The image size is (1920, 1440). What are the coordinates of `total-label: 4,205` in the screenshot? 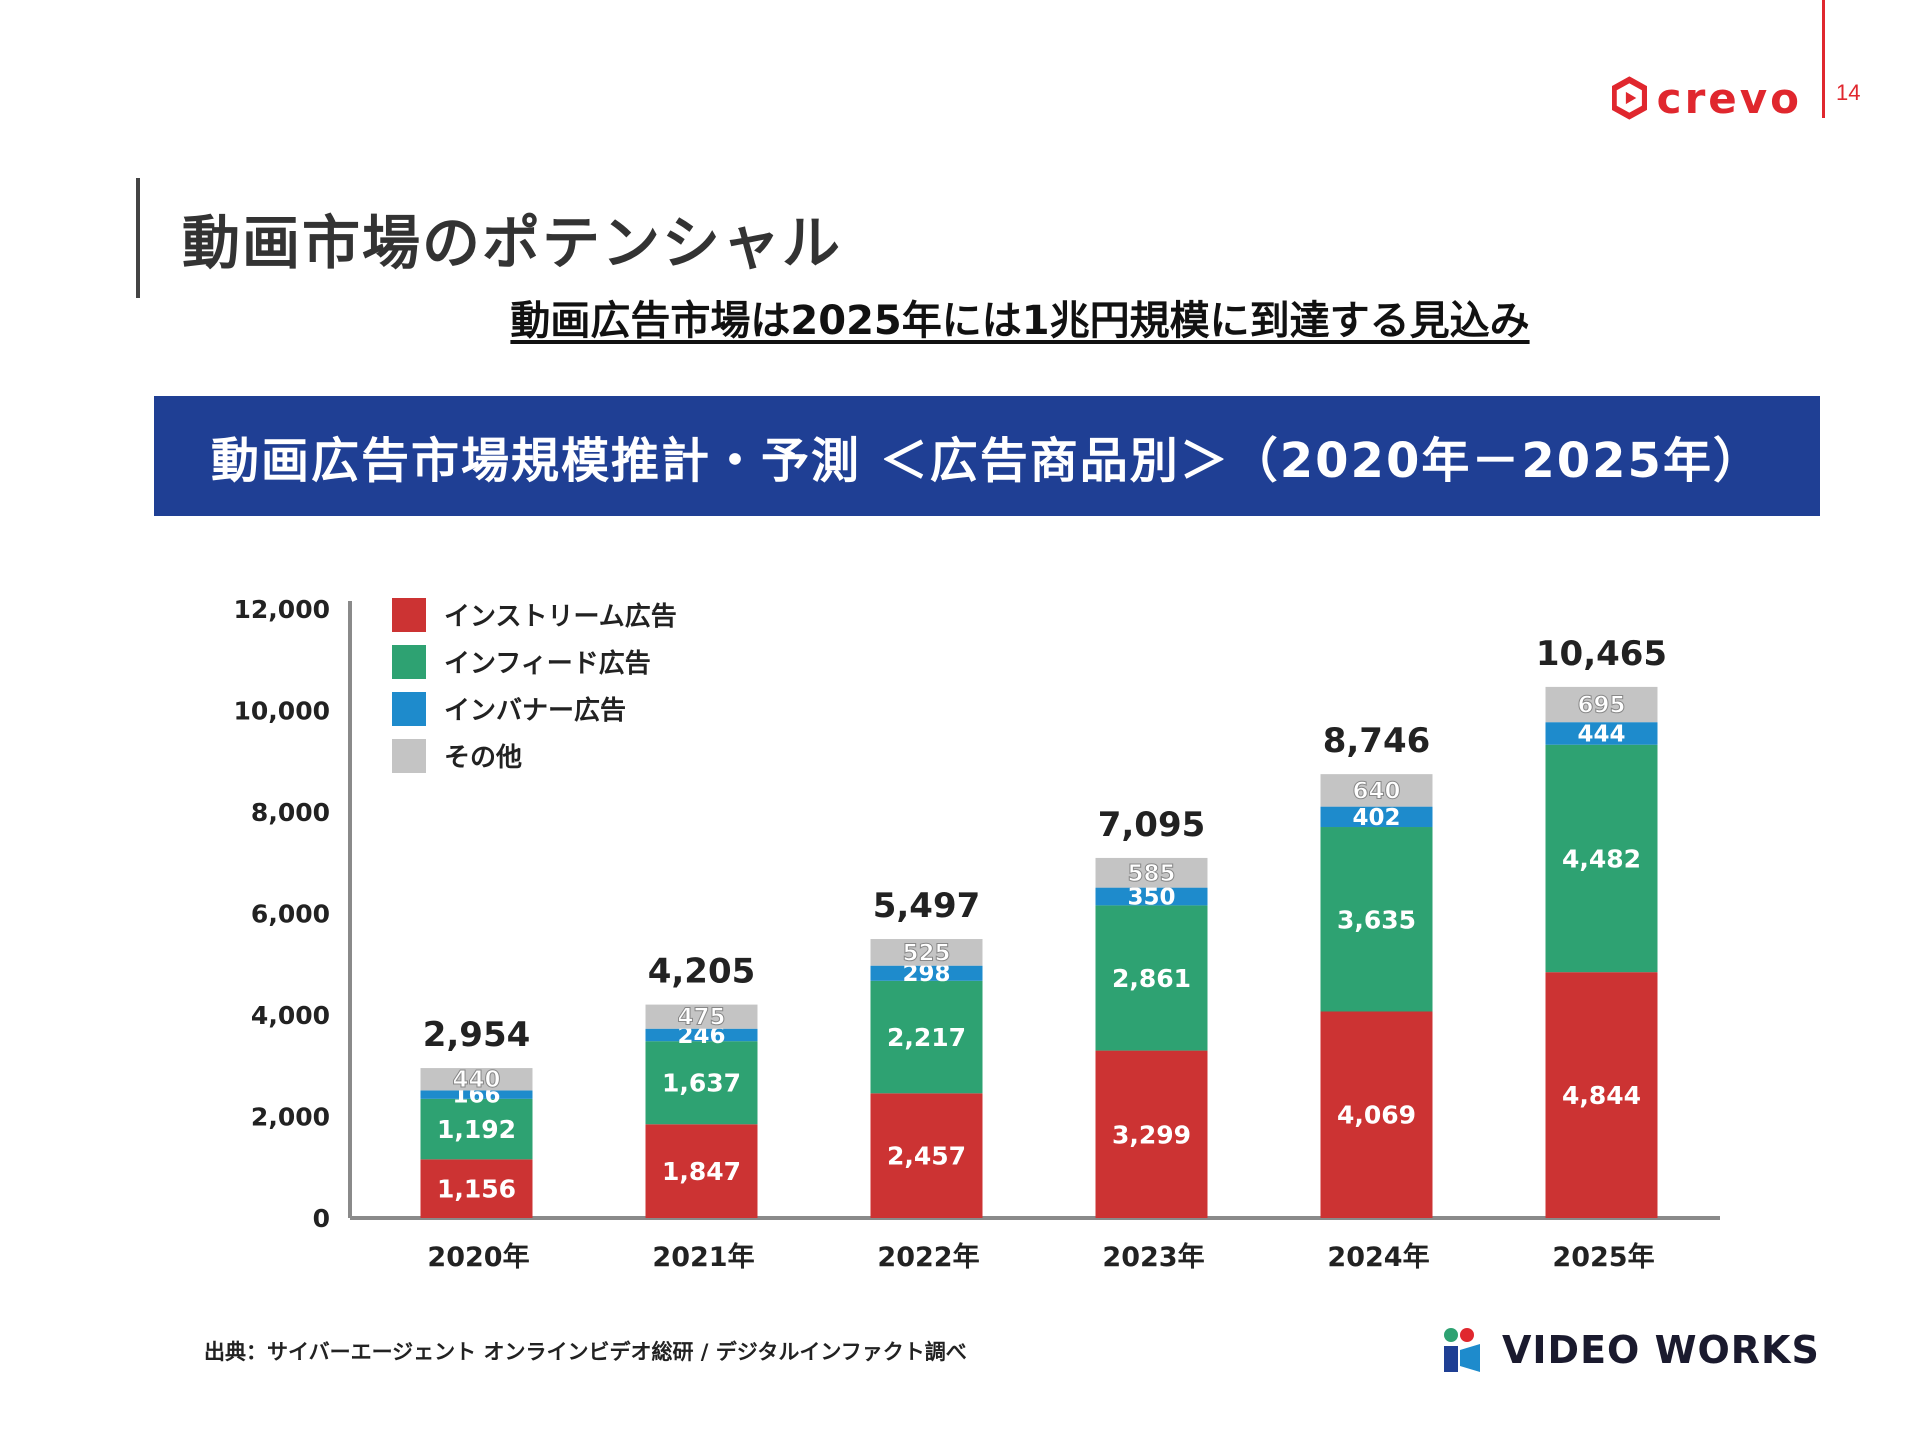 It's located at (702, 972).